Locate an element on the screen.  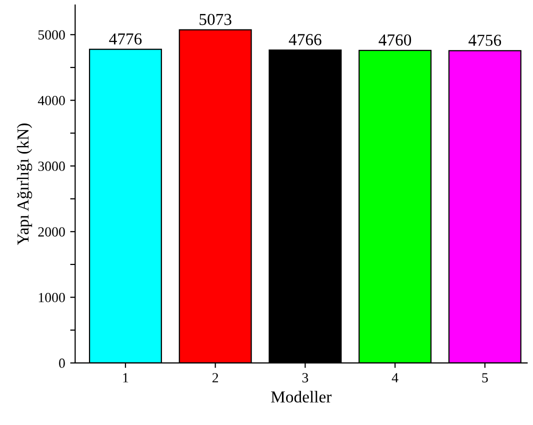
data-label: 4766 is located at coordinates (305, 40).